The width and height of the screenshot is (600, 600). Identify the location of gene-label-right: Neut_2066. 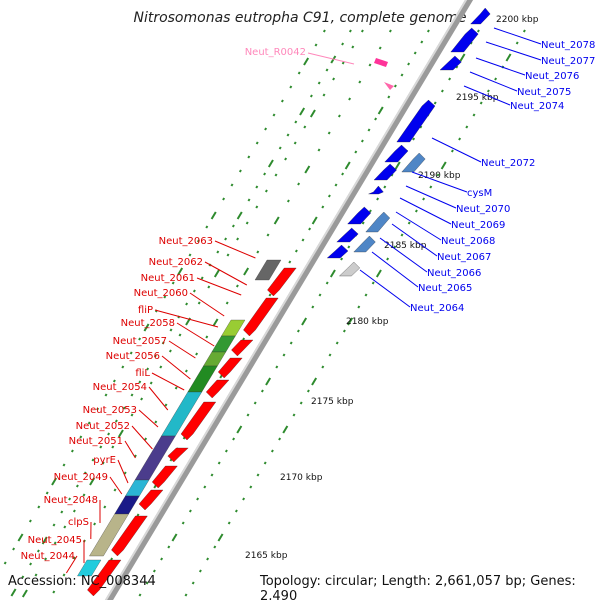
(454, 273).